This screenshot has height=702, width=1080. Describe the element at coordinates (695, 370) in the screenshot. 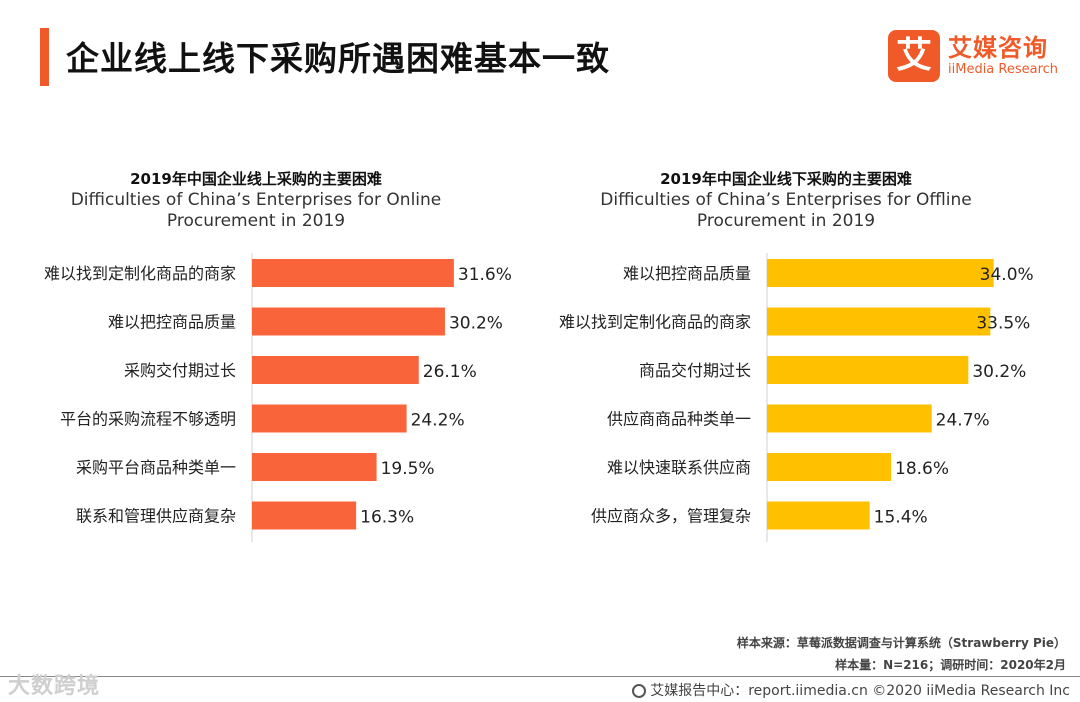

I see `chart-offline-category-2: 商品交付期过长` at that location.